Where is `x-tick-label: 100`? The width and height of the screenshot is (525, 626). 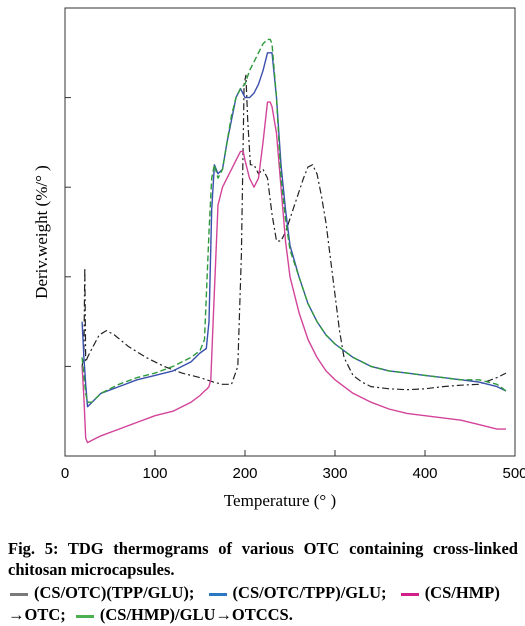 x-tick-label: 100 is located at coordinates (154, 473).